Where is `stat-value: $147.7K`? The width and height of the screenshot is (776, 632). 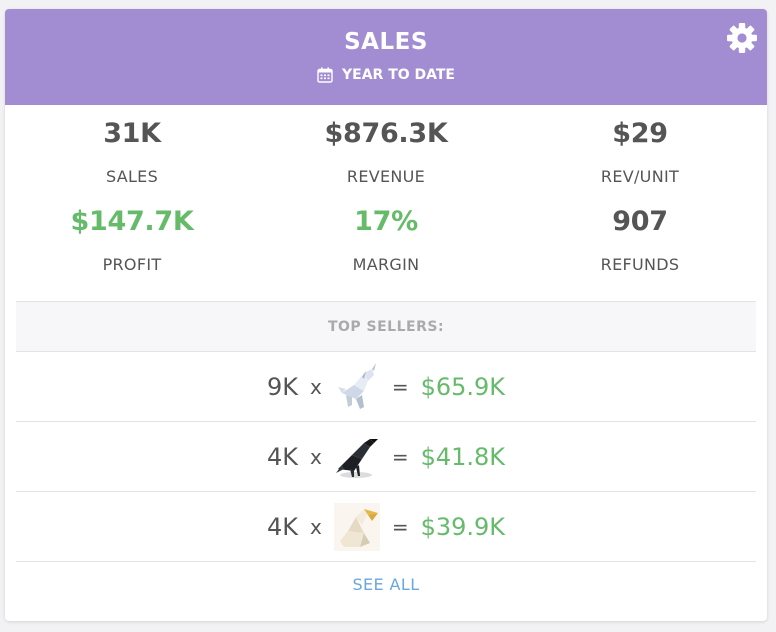 stat-value: $147.7K is located at coordinates (132, 221).